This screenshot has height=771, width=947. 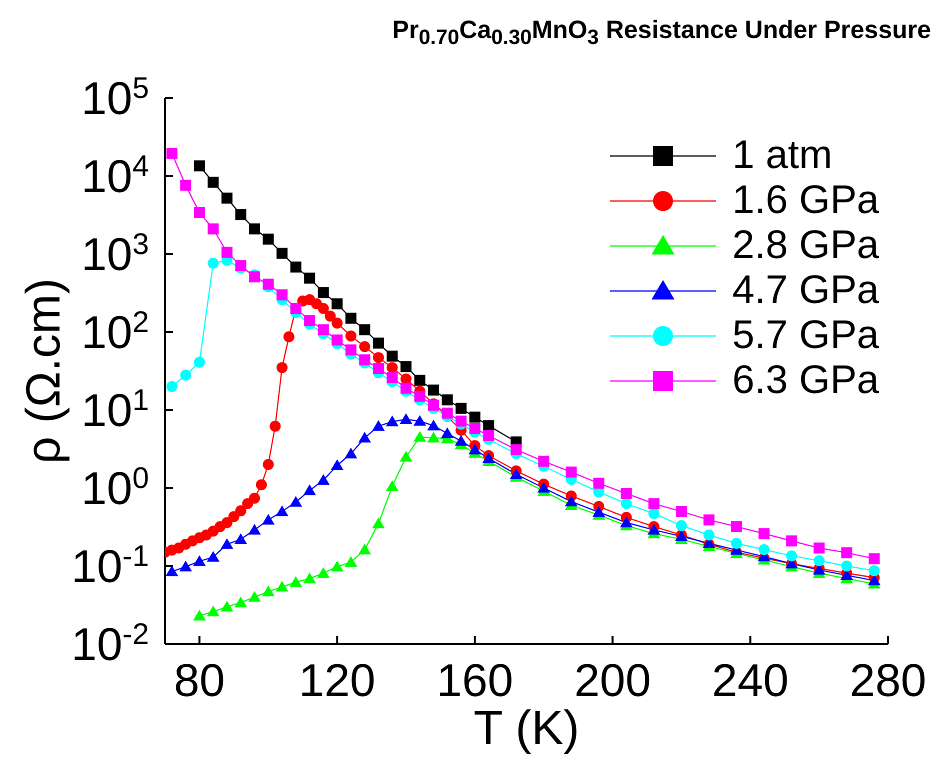 I want to click on y-tick-label: 10$^{0}$, so click(x=115, y=488).